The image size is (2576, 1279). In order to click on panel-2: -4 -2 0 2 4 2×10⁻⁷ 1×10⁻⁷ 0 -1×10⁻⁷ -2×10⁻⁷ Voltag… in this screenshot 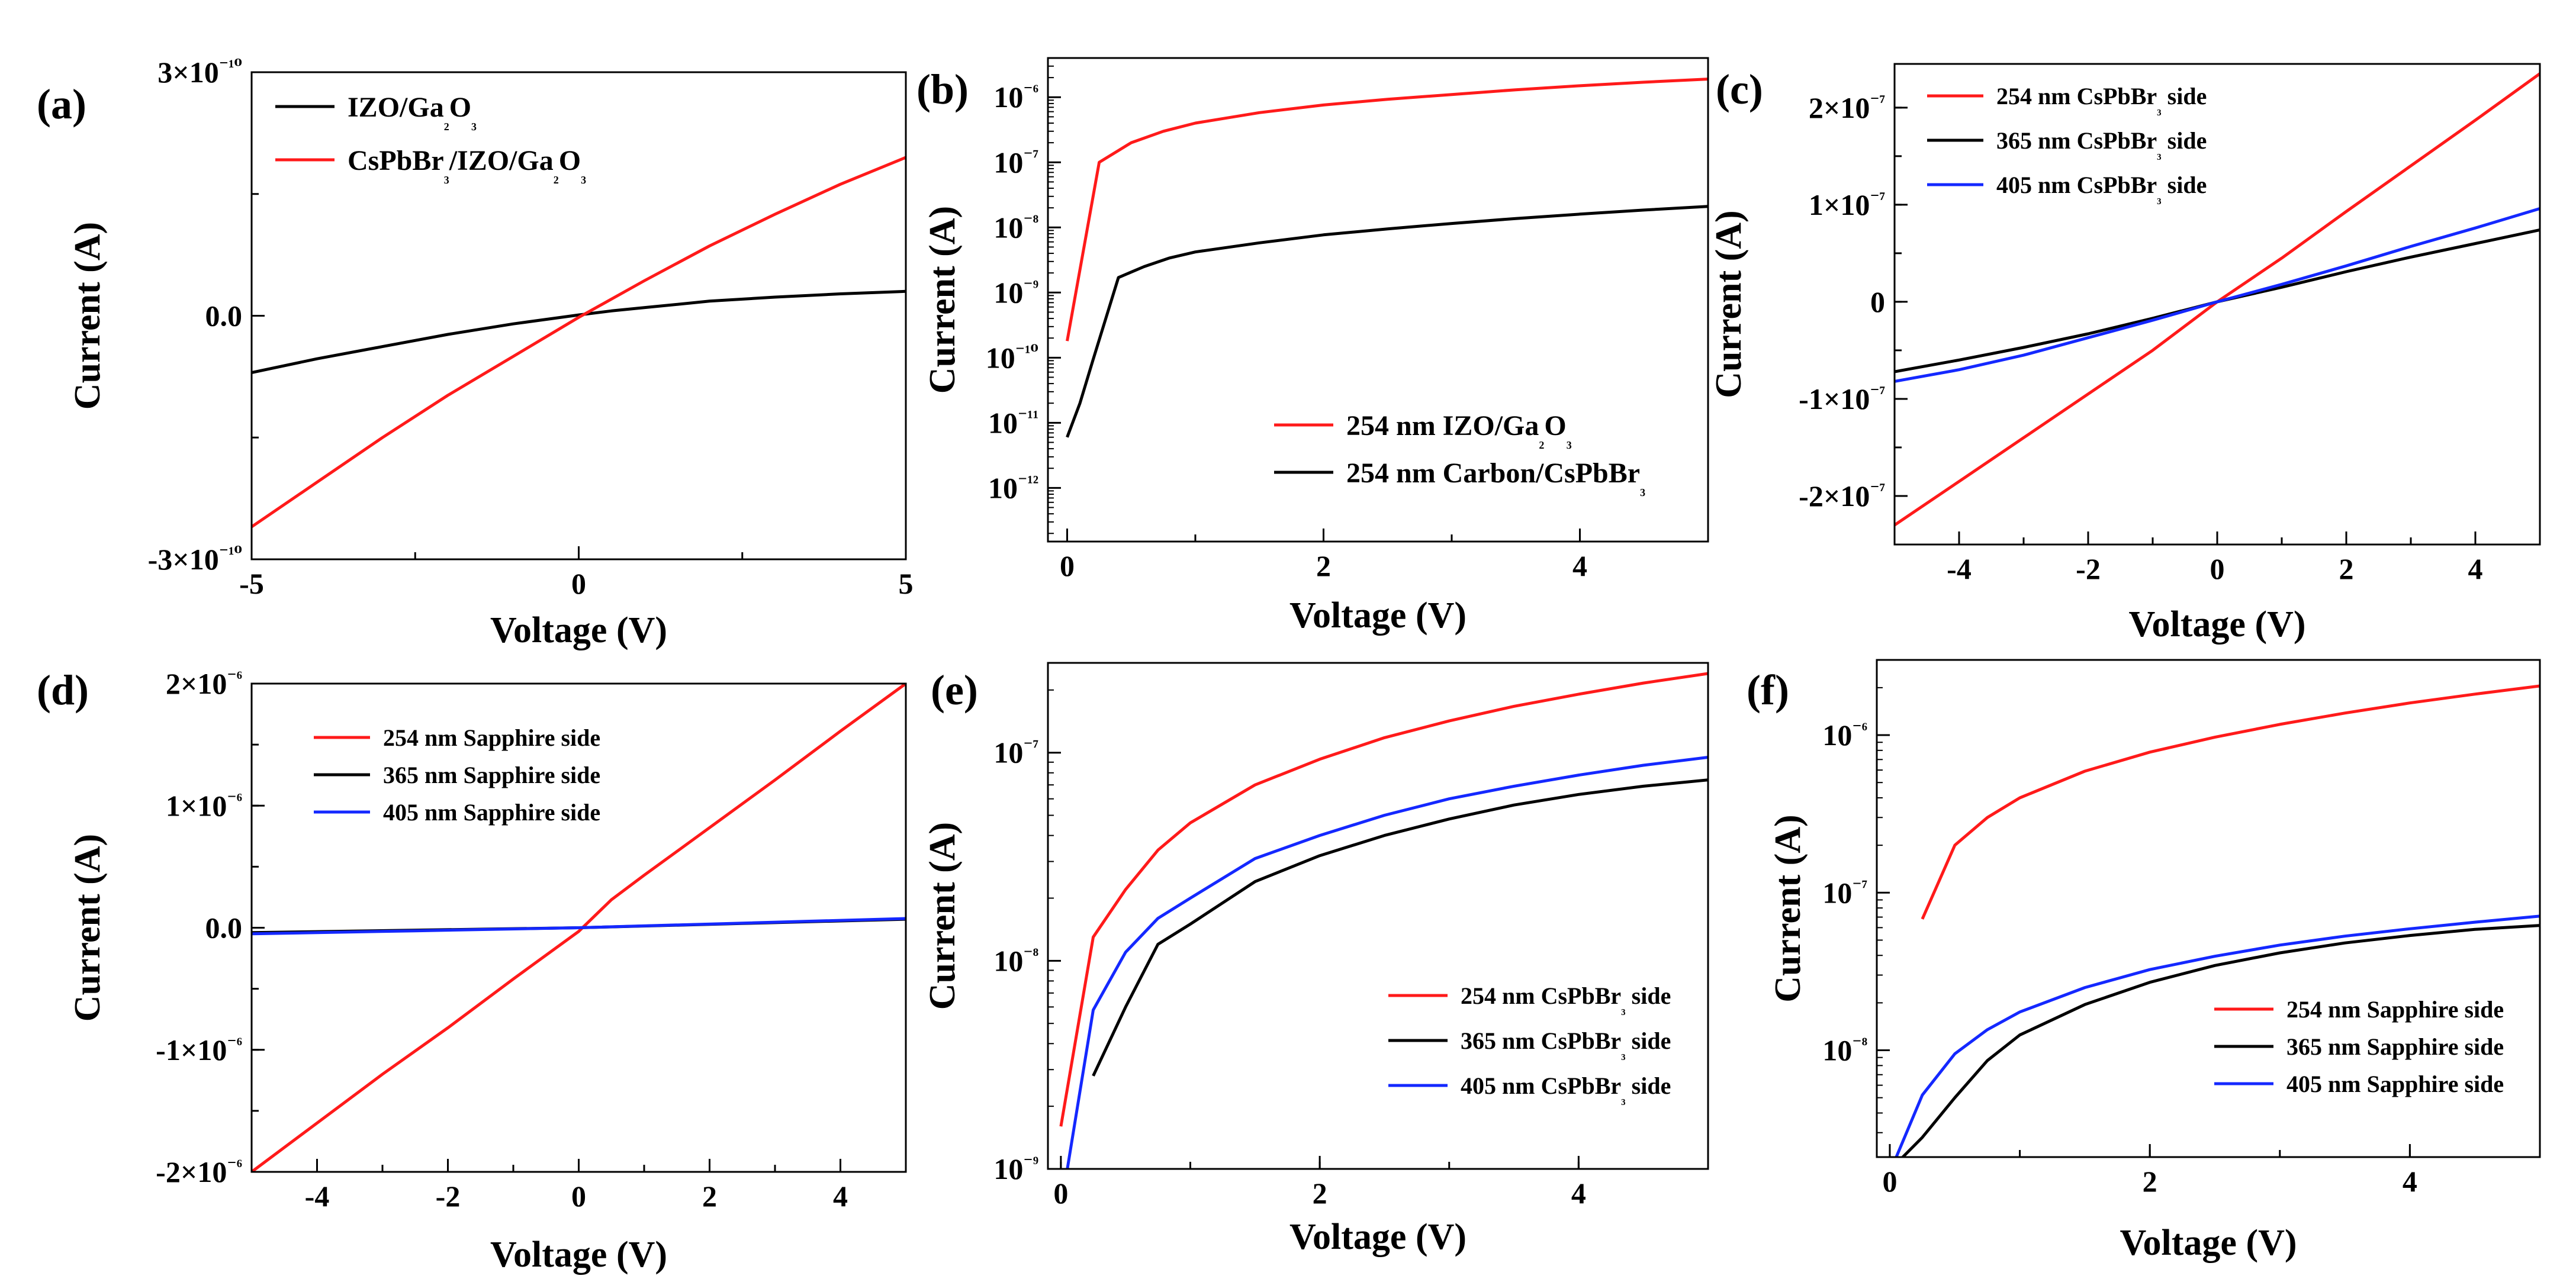, I will do `click(2125, 354)`.